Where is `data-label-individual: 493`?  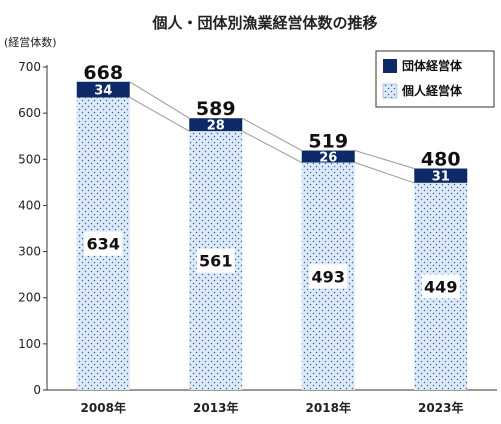 data-label-individual: 493 is located at coordinates (328, 276).